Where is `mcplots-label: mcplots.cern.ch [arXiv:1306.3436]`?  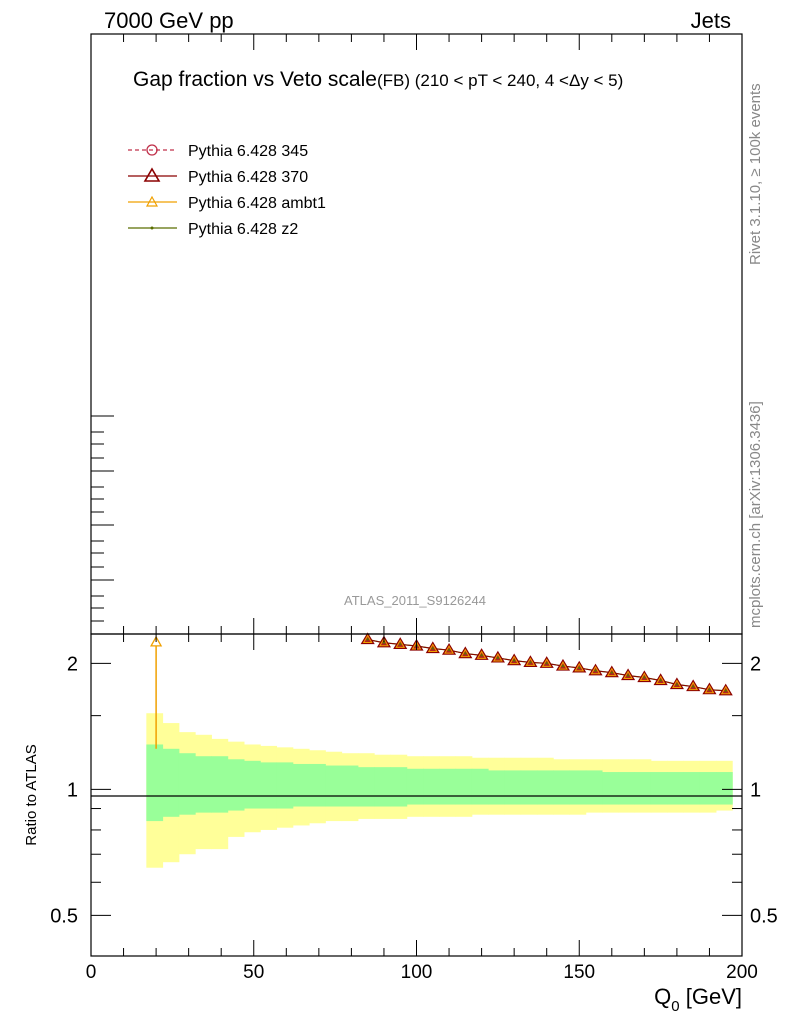 mcplots-label: mcplots.cern.ch [arXiv:1306.3436] is located at coordinates (755, 514).